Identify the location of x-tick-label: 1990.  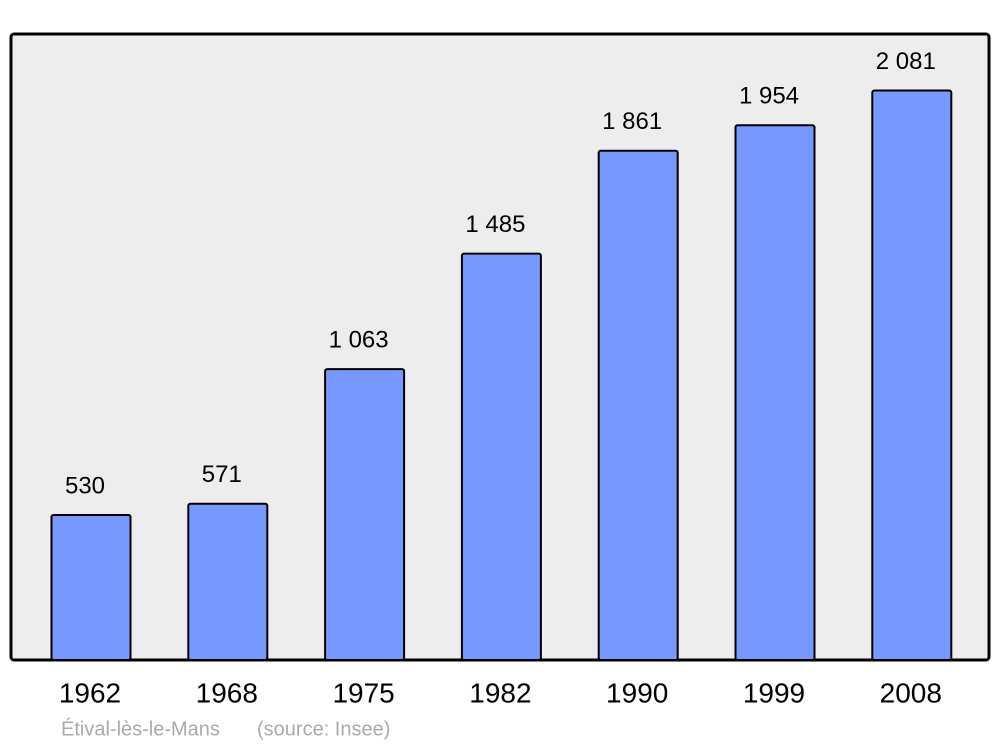
(637, 692).